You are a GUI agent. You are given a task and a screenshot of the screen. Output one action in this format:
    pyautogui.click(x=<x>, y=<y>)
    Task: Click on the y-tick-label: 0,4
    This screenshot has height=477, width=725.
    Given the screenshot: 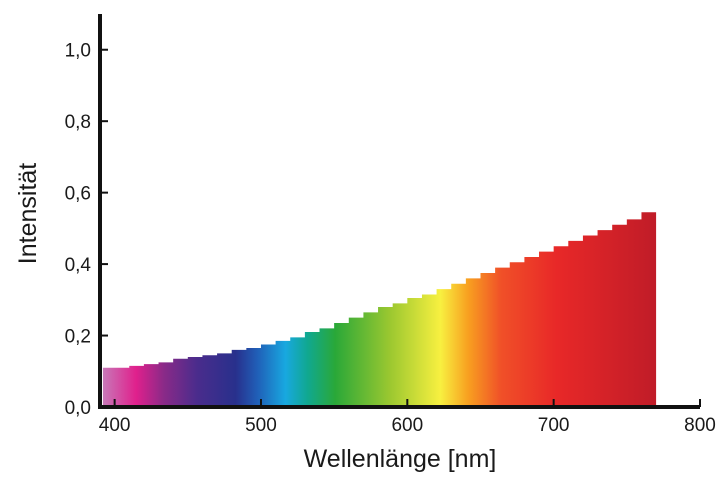 What is the action you would take?
    pyautogui.click(x=78, y=265)
    